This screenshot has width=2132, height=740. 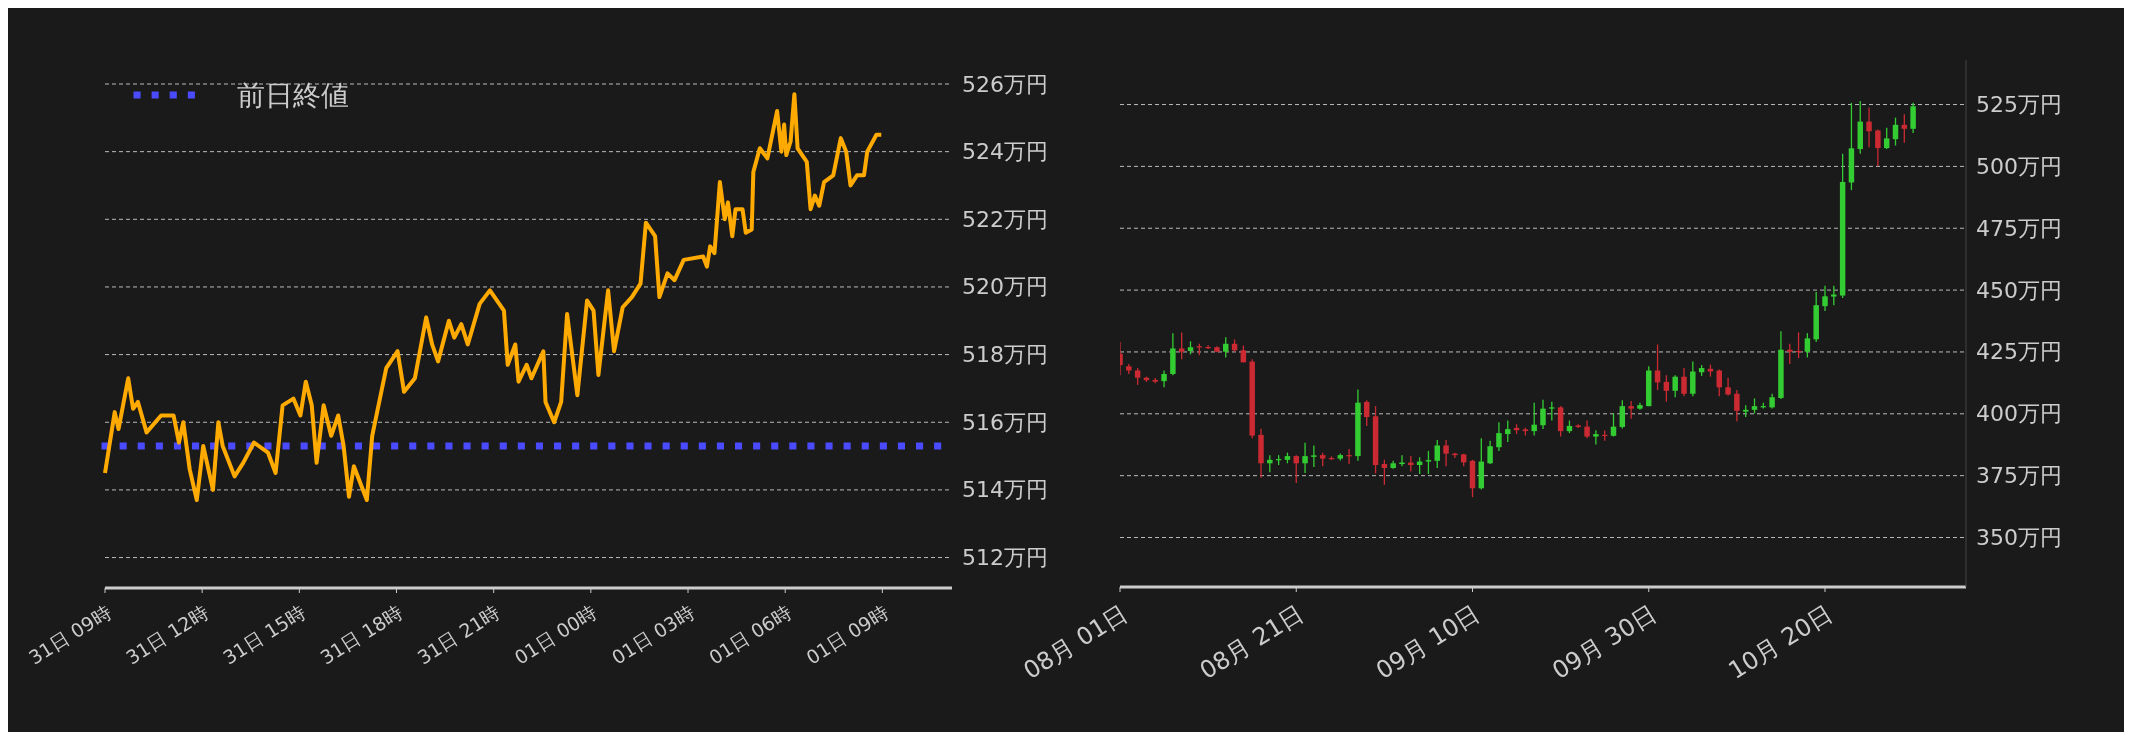 I want to click on y-tick-label: 516万円, so click(x=1005, y=422).